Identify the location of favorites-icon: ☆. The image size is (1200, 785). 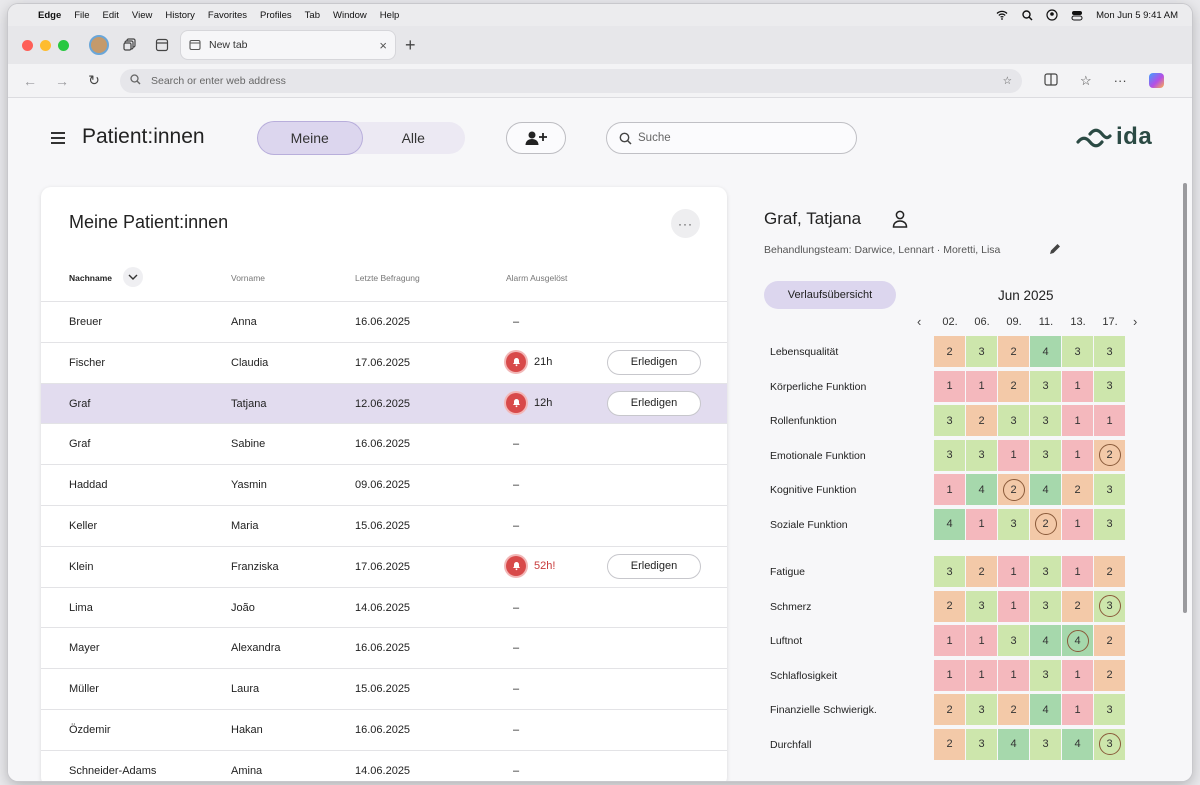
(1086, 80).